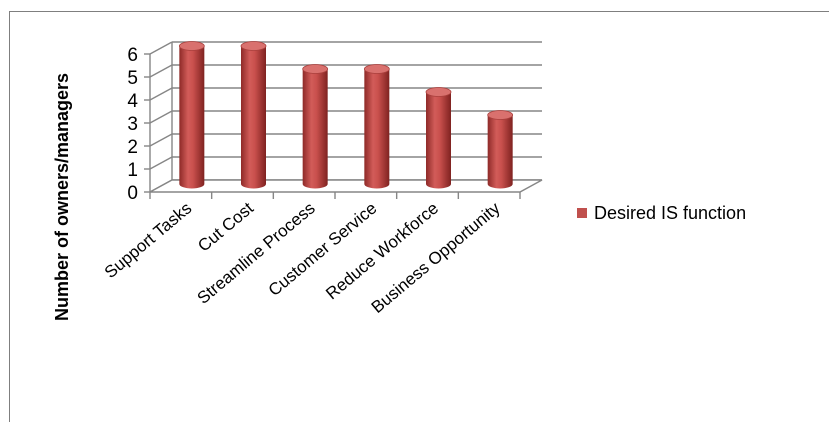 The image size is (830, 422). I want to click on x-tick-label: Streamline Process, so click(256, 253).